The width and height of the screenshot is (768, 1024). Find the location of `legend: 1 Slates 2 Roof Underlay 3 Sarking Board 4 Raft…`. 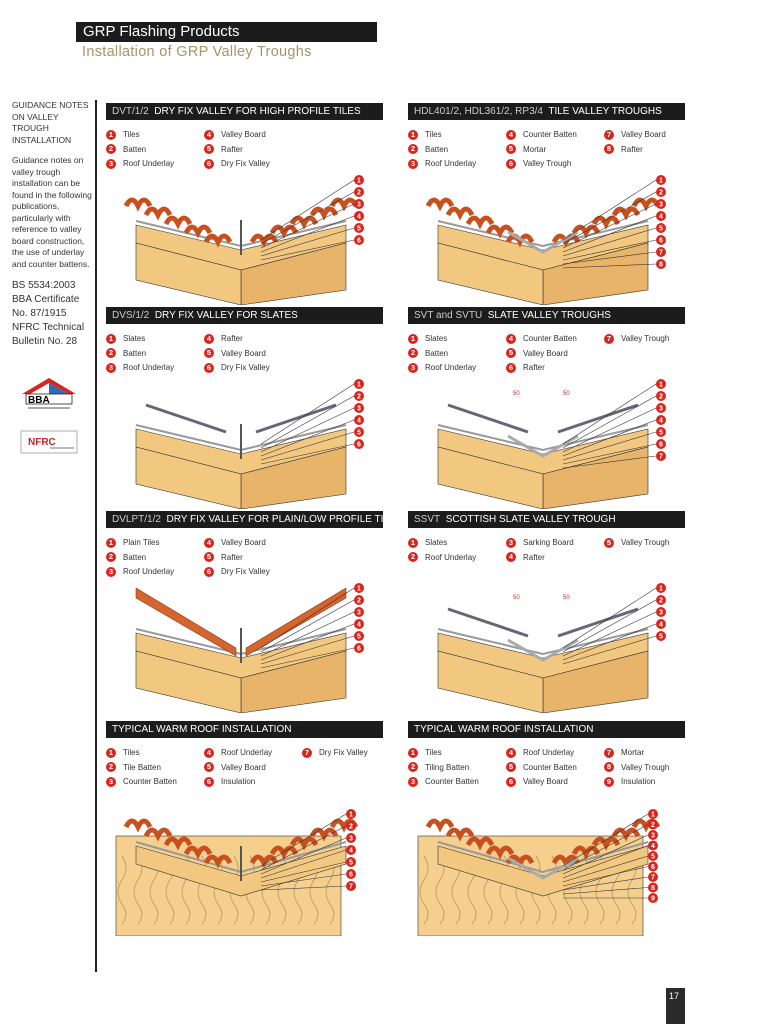

legend: 1 Slates 2 Roof Underlay 3 Sarking Board 4 Raft… is located at coordinates (546, 550).